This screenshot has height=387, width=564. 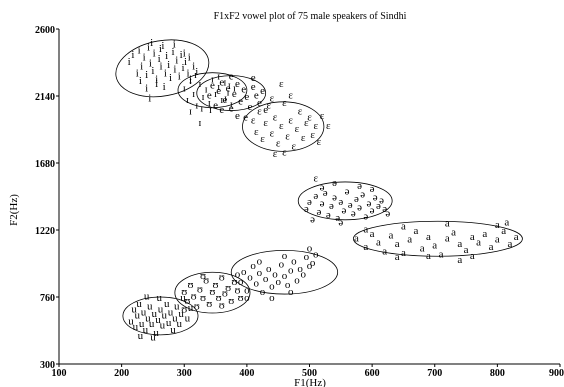 What do you see at coordinates (434, 373) in the screenshot?
I see `x-tick-label: 700` at bounding box center [434, 373].